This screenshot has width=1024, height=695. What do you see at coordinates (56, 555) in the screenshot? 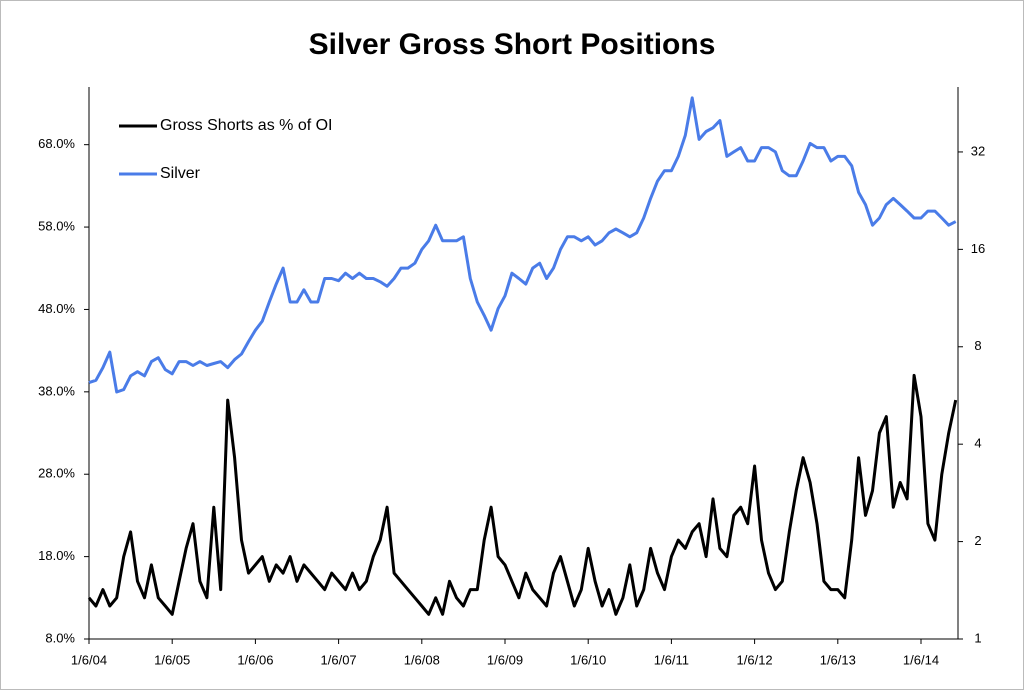
I see `y-tick-label: 18.0%` at bounding box center [56, 555].